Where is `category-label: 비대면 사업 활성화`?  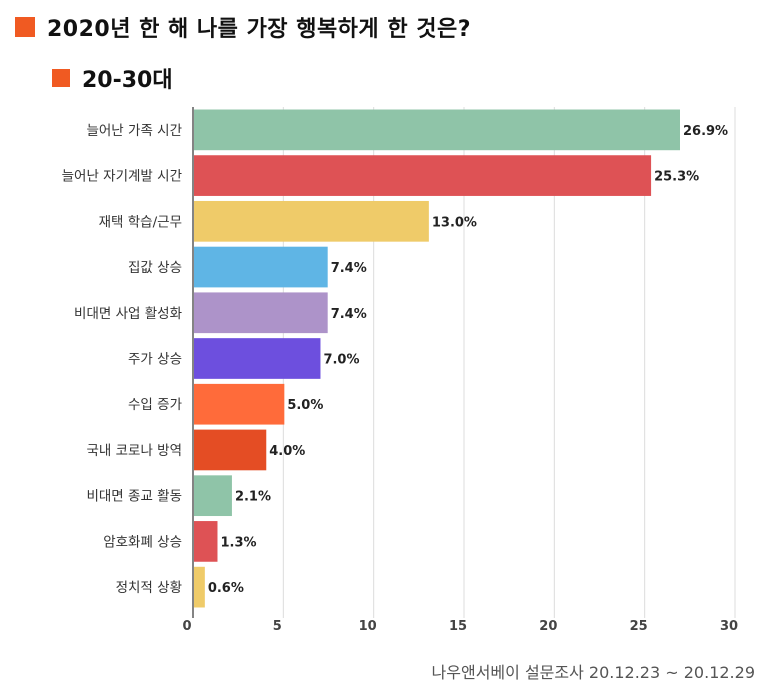
category-label: 비대면 사업 활성화 is located at coordinates (128, 314).